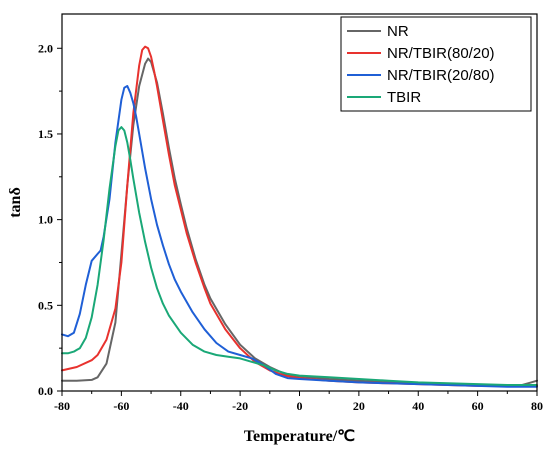 This screenshot has height=450, width=550. I want to click on legend-label: NR/TBIR(80/20), so click(441, 53).